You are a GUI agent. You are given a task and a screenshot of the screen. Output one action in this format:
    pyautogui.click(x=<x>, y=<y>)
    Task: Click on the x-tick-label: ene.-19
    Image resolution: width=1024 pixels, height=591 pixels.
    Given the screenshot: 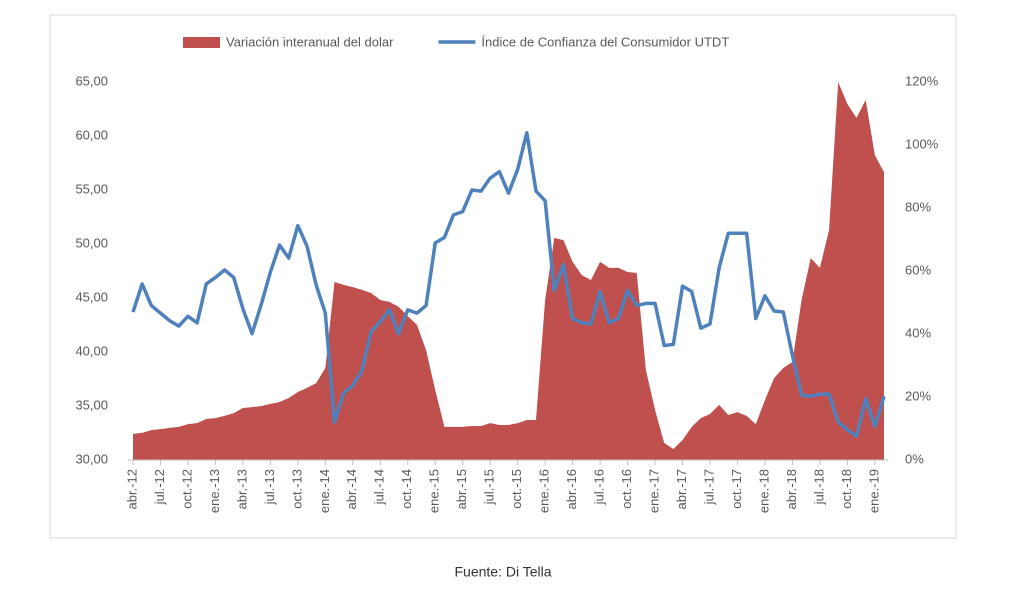 What is the action you would take?
    pyautogui.click(x=873, y=491)
    